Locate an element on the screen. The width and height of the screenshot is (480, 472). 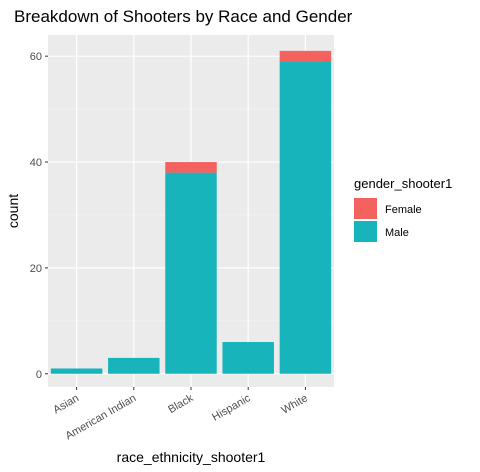
y-tick-label: 20 is located at coordinates (36, 269).